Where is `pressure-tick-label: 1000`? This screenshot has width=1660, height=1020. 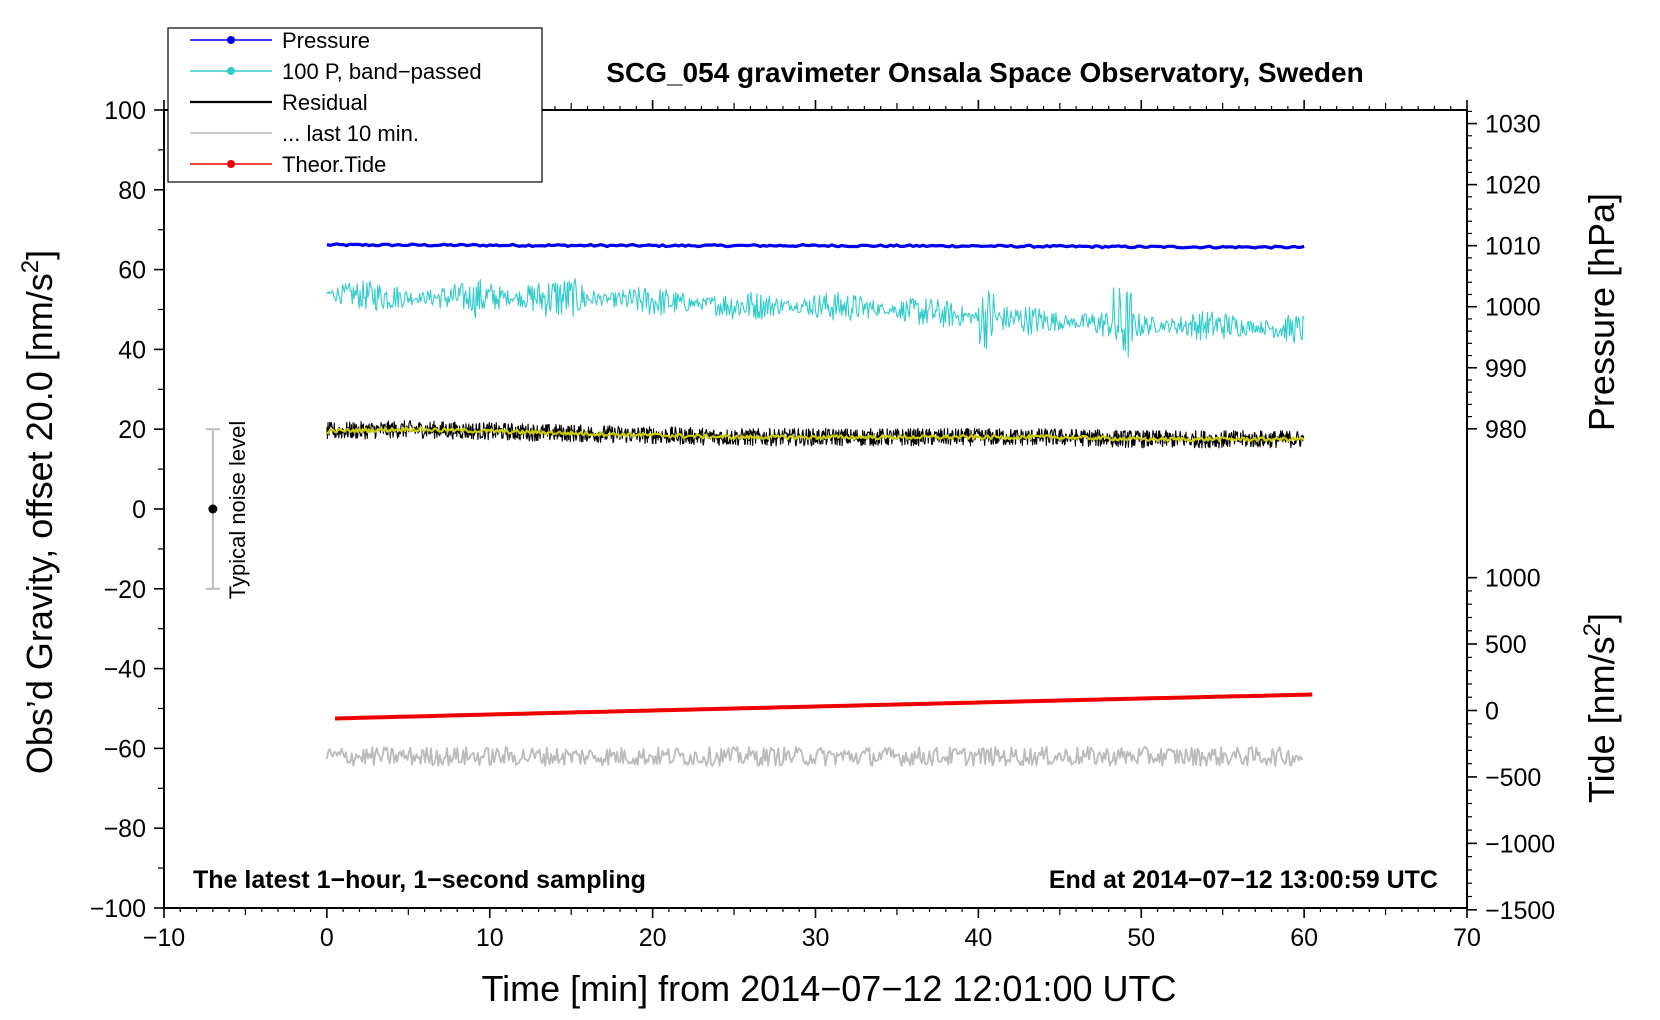 pressure-tick-label: 1000 is located at coordinates (1513, 308).